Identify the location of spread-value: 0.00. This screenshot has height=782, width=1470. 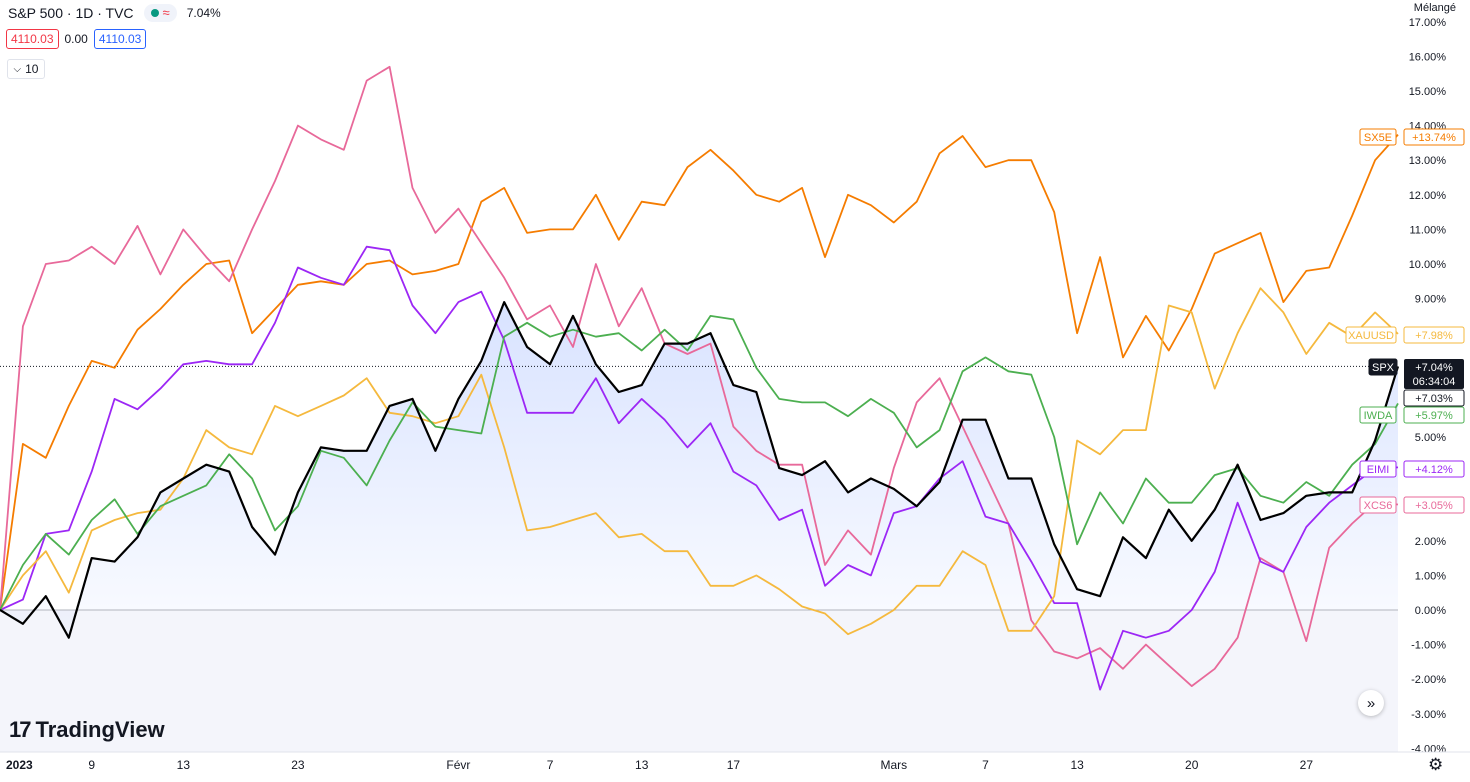
(76, 39).